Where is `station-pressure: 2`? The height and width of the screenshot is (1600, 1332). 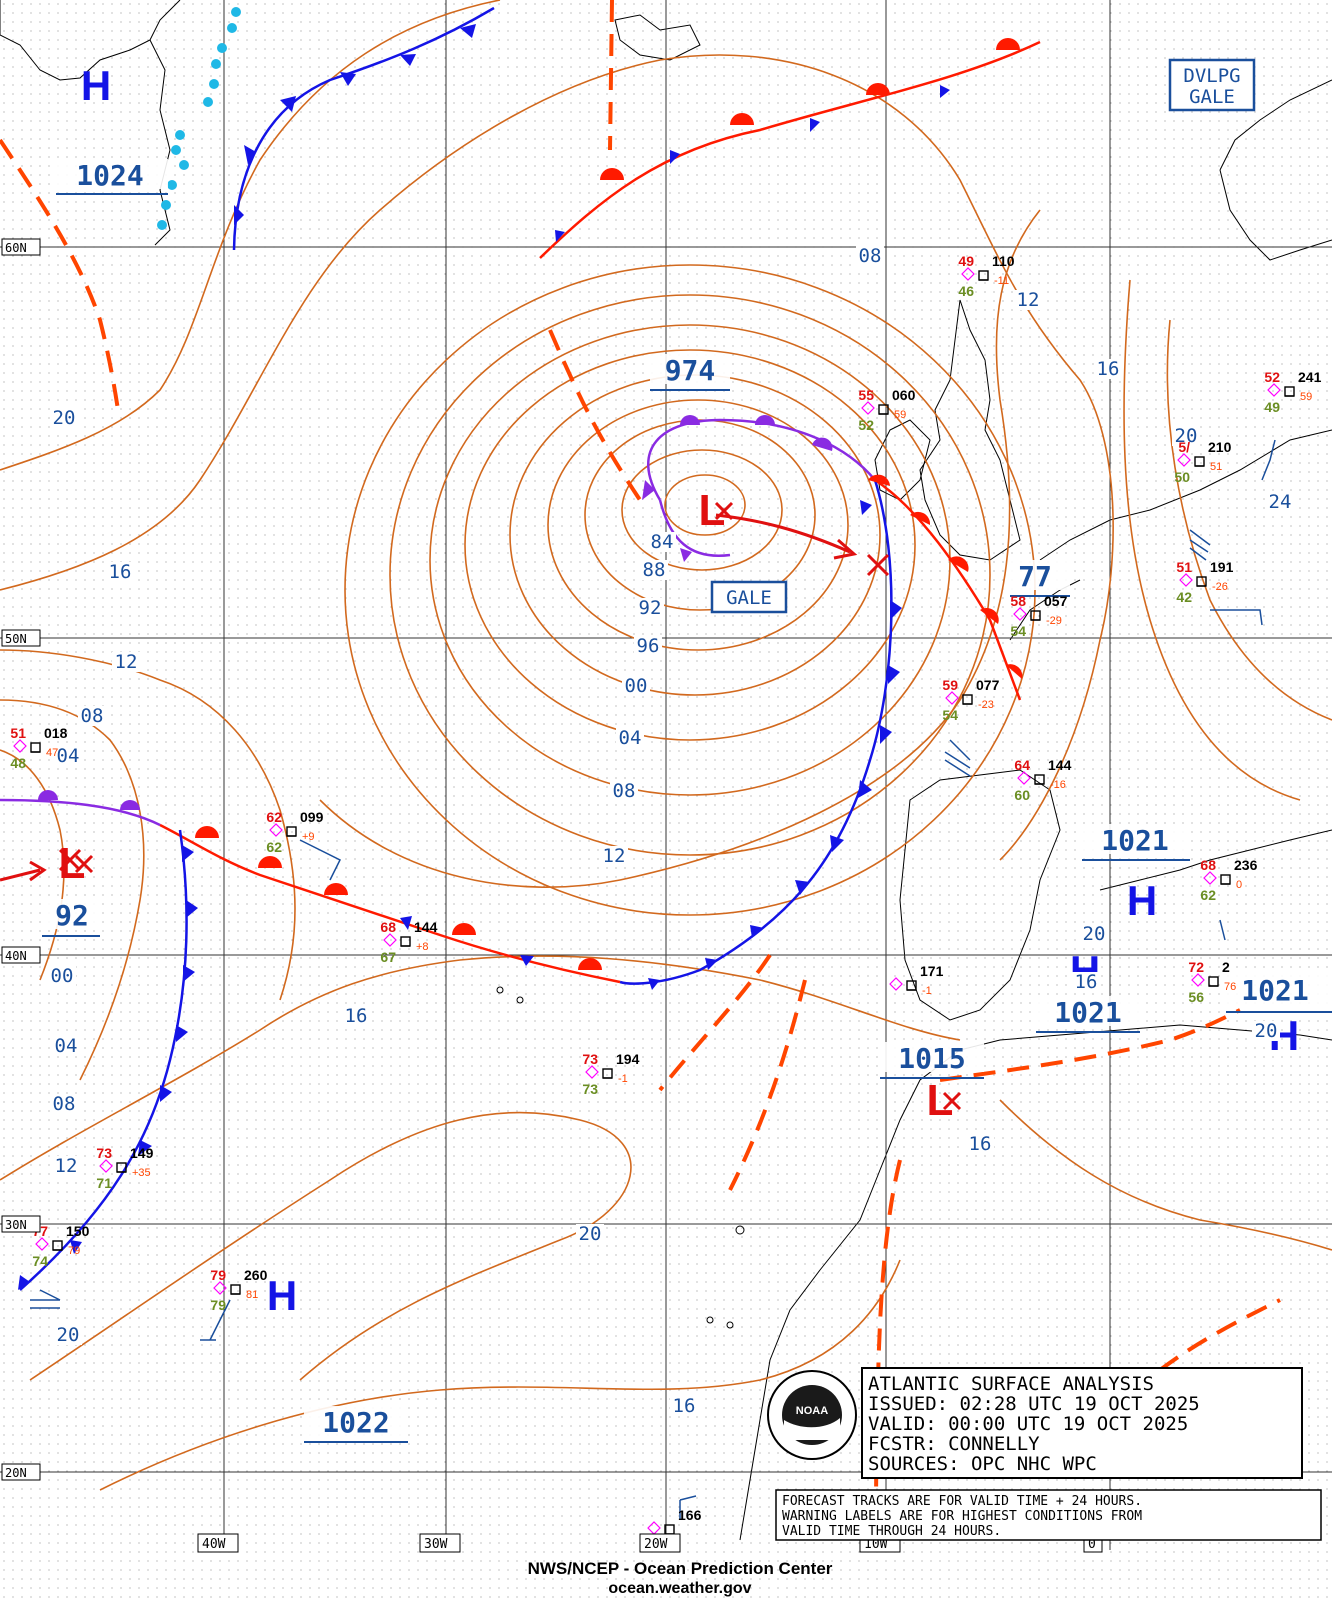
station-pressure: 2 is located at coordinates (1226, 967).